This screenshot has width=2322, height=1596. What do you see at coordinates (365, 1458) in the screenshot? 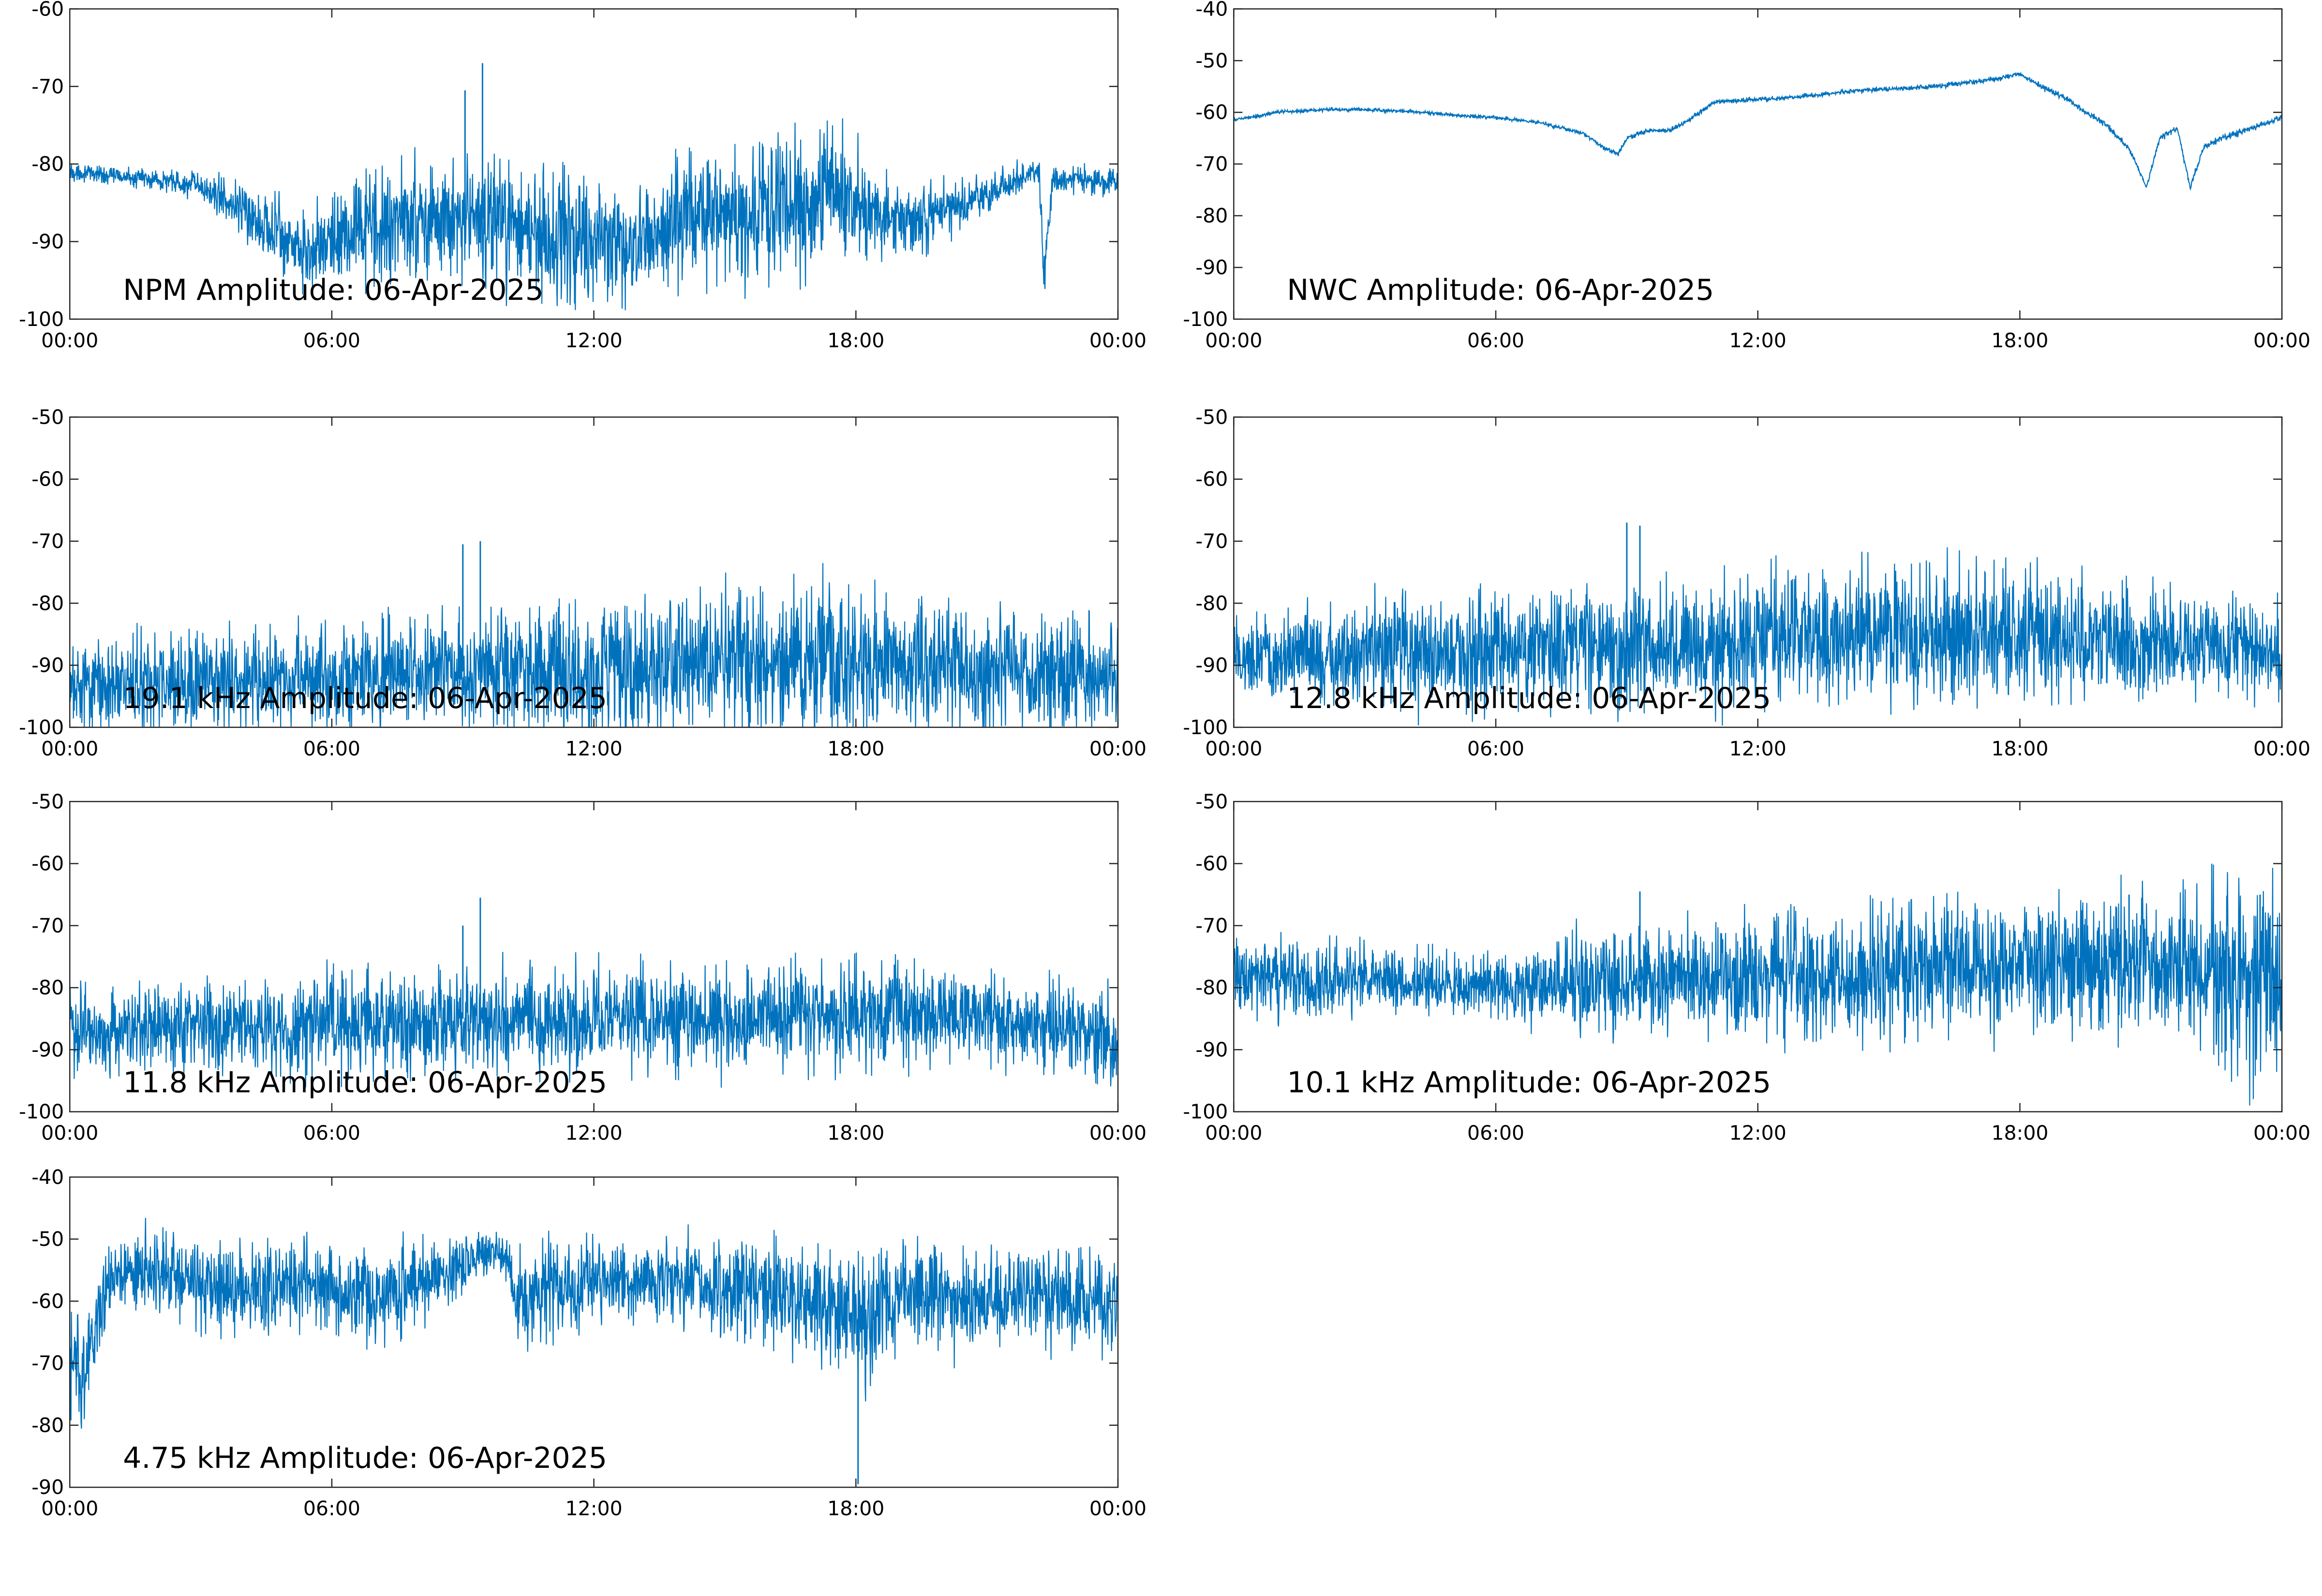
I see `panel-title: 4.75 kHz Amplitude: 06-Apr-2025` at bounding box center [365, 1458].